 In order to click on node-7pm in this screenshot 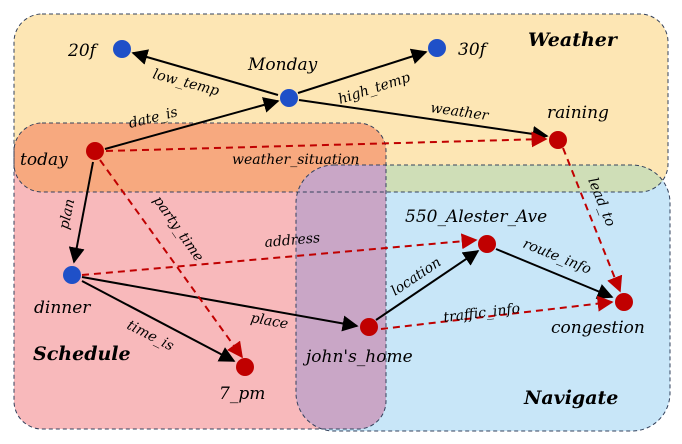, I will do `click(245, 367)`.